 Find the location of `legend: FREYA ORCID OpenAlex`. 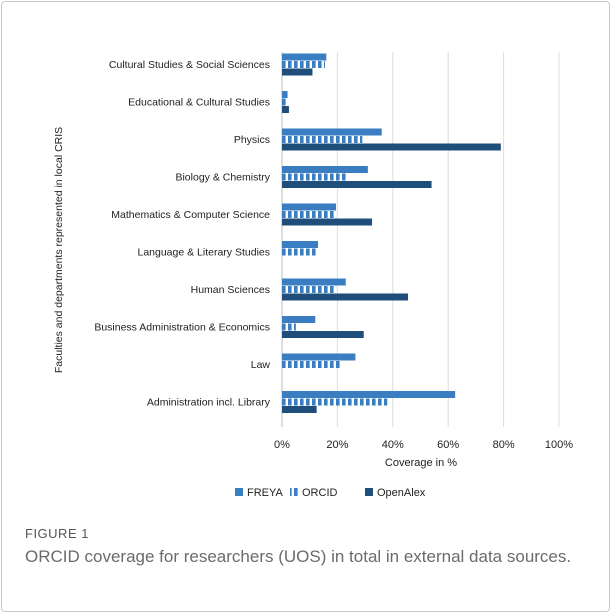

legend: FREYA ORCID OpenAlex is located at coordinates (330, 493).